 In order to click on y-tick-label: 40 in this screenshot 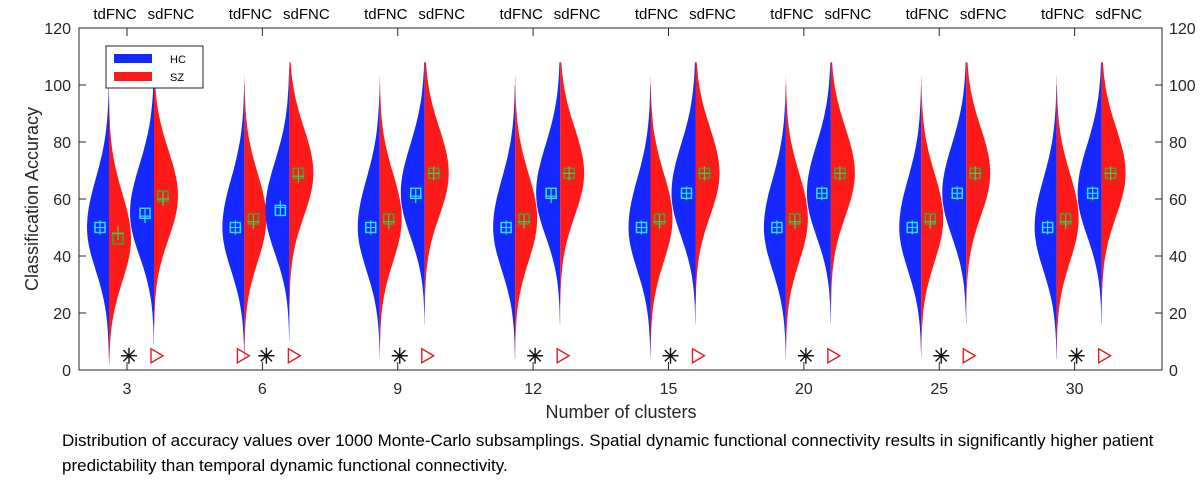, I will do `click(62, 257)`.